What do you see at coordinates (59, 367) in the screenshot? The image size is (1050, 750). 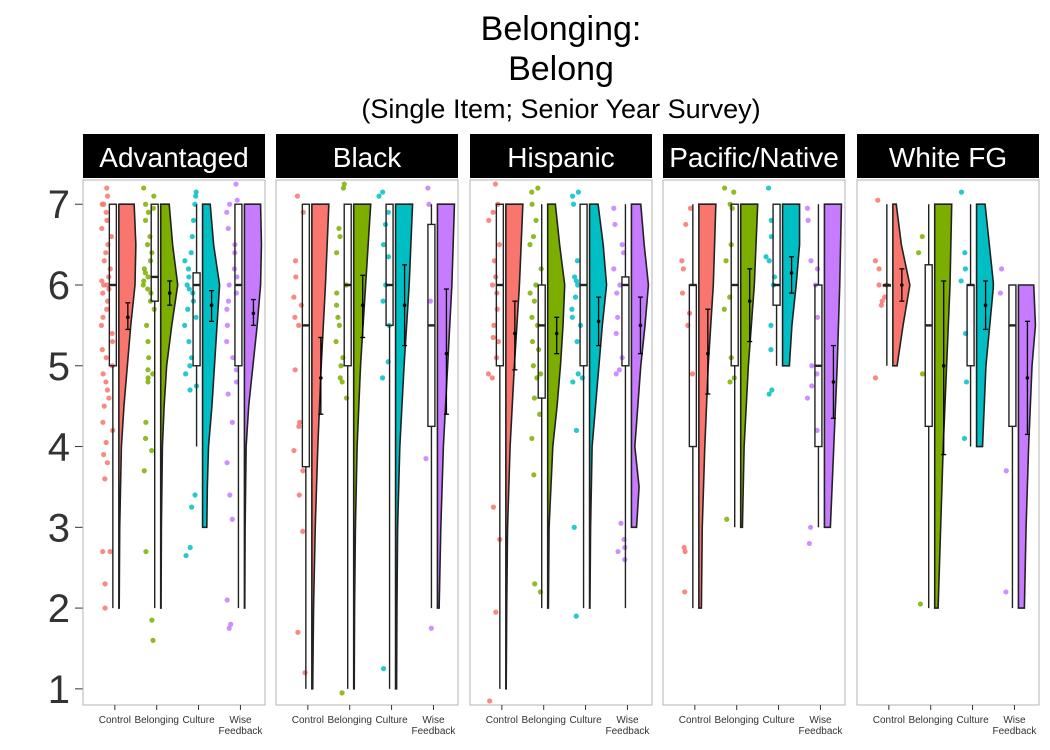 I see `y-tick-label: 5` at bounding box center [59, 367].